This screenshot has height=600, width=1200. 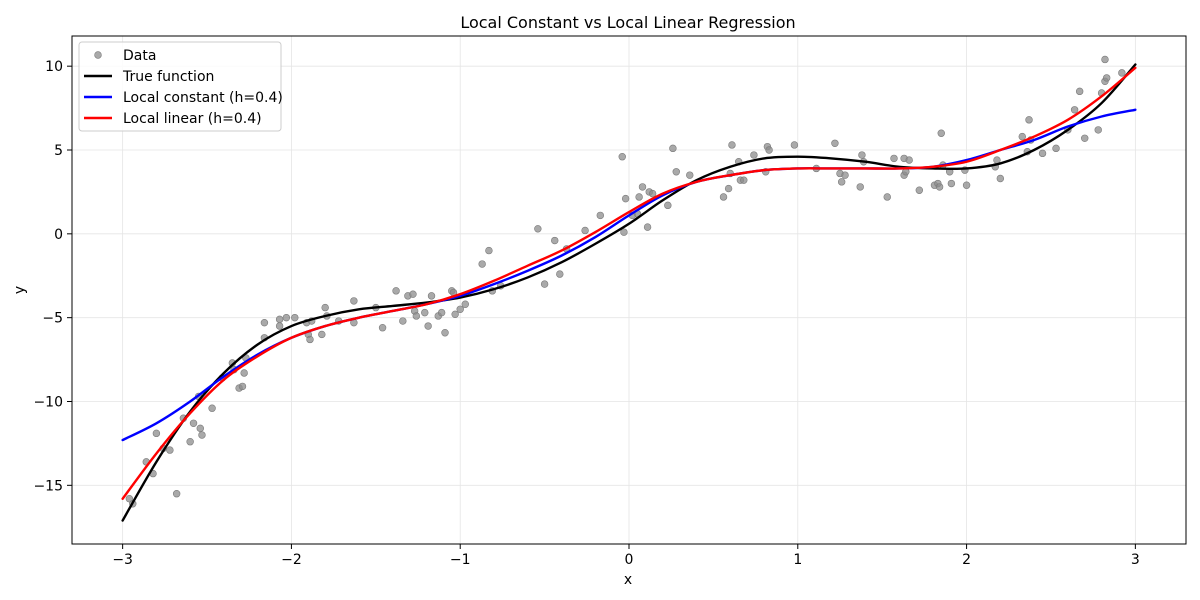 What do you see at coordinates (203, 98) in the screenshot?
I see `legend-item-local-constant: Local constant (h=0.4)` at bounding box center [203, 98].